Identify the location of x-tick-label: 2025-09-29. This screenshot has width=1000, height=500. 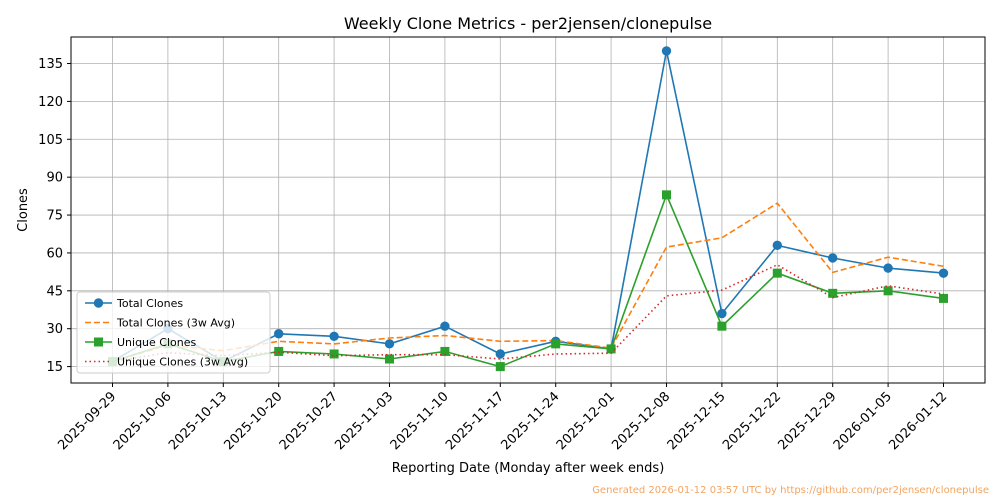
(87, 421).